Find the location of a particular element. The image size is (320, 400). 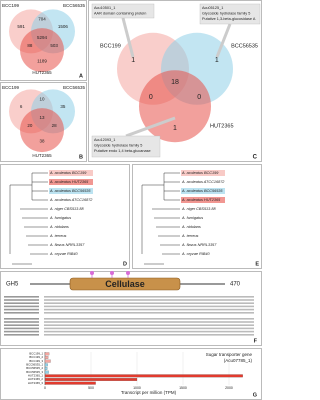

y-tick-label: HUT2365_1 is located at coordinates (36, 376).